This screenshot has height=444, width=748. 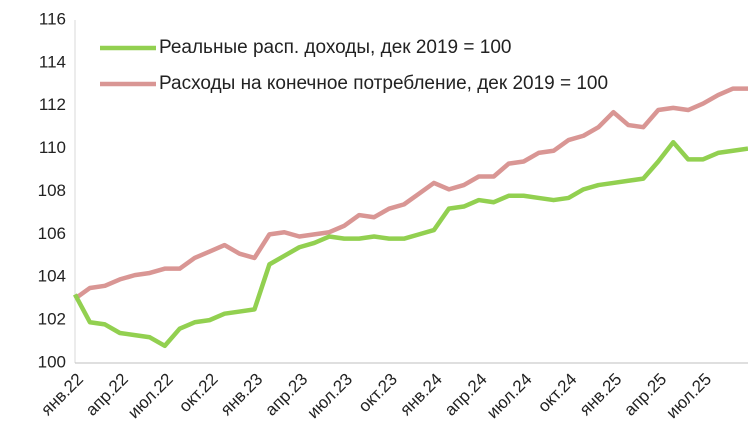 What do you see at coordinates (52, 190) in the screenshot?
I see `y-tick-label: 108` at bounding box center [52, 190].